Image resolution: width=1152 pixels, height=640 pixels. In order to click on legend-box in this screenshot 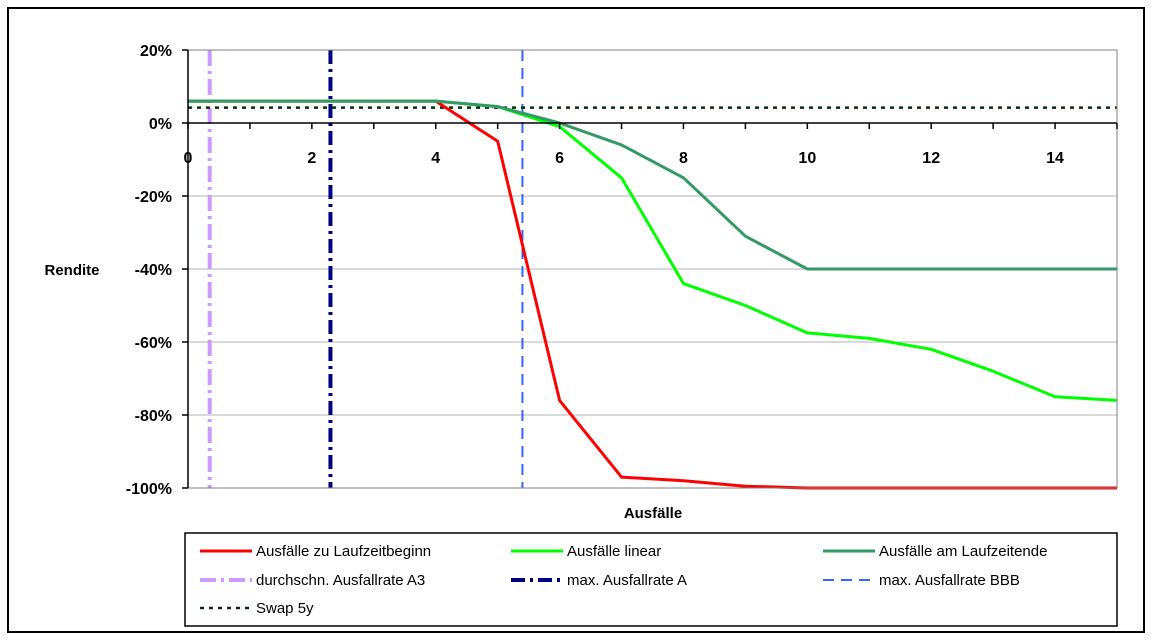, I will do `click(651, 579)`.